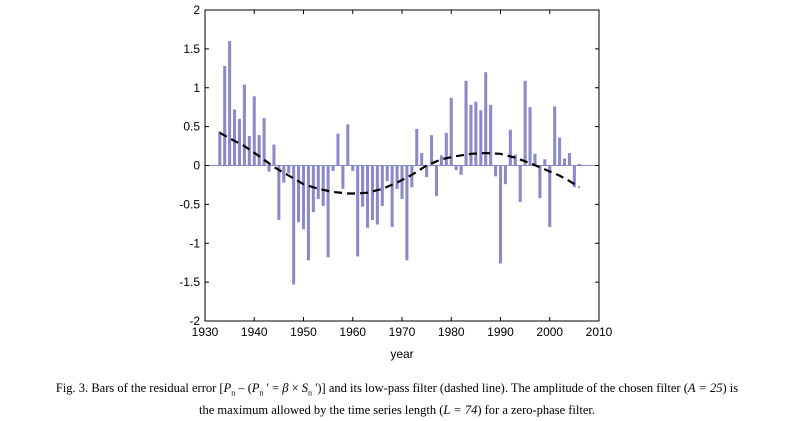 The width and height of the screenshot is (794, 421). What do you see at coordinates (555, 136) in the screenshot?
I see `bar-2001` at bounding box center [555, 136].